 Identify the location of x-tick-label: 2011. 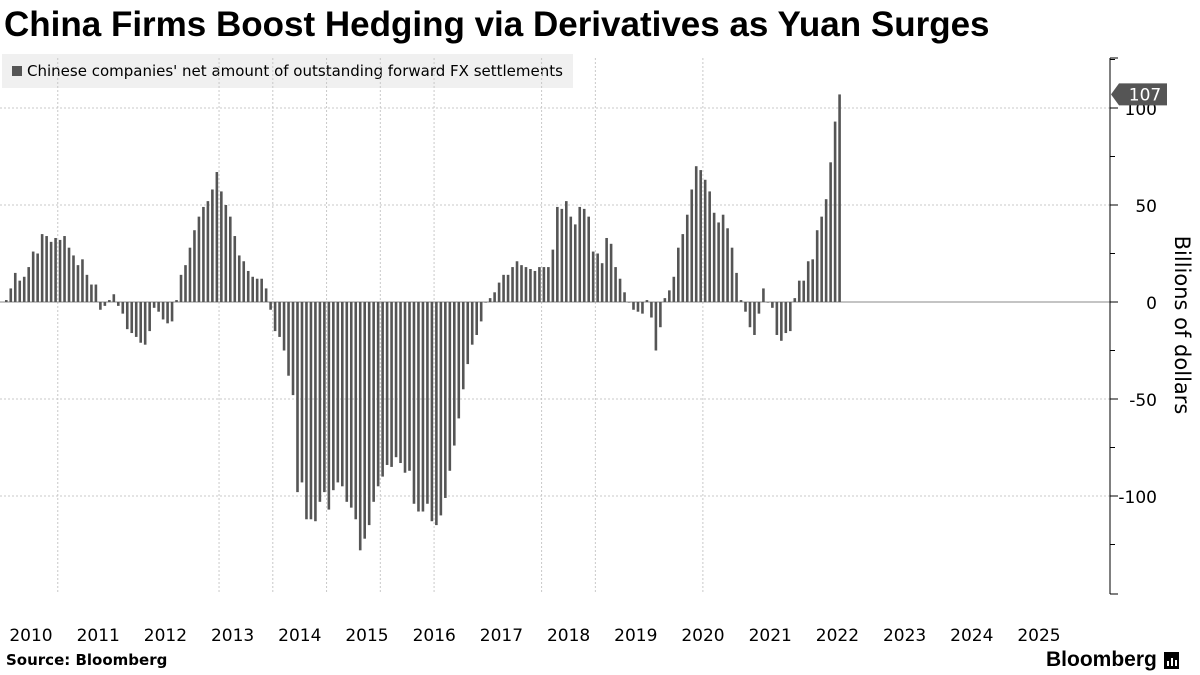
(98, 636).